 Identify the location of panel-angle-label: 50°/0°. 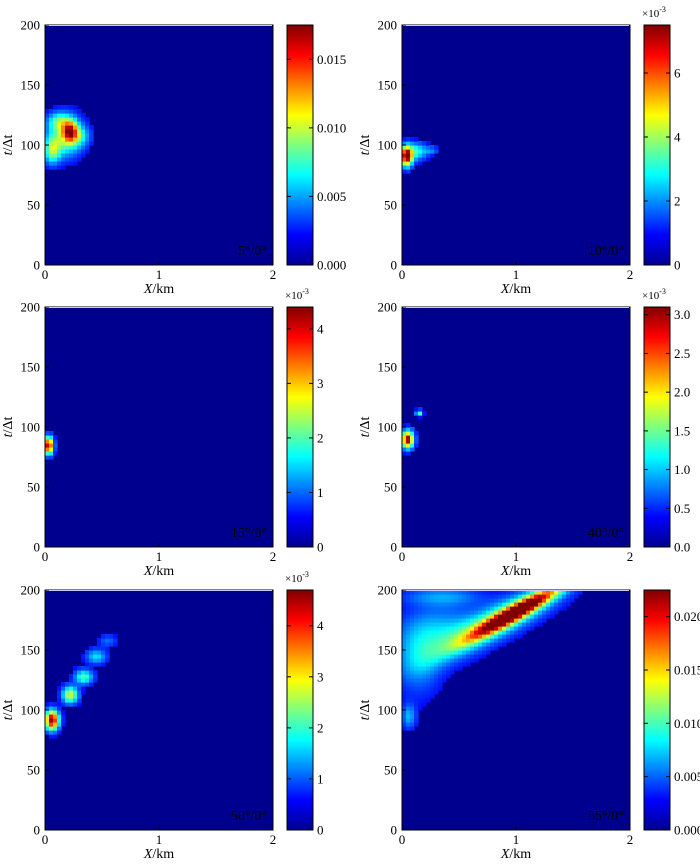
(249, 816).